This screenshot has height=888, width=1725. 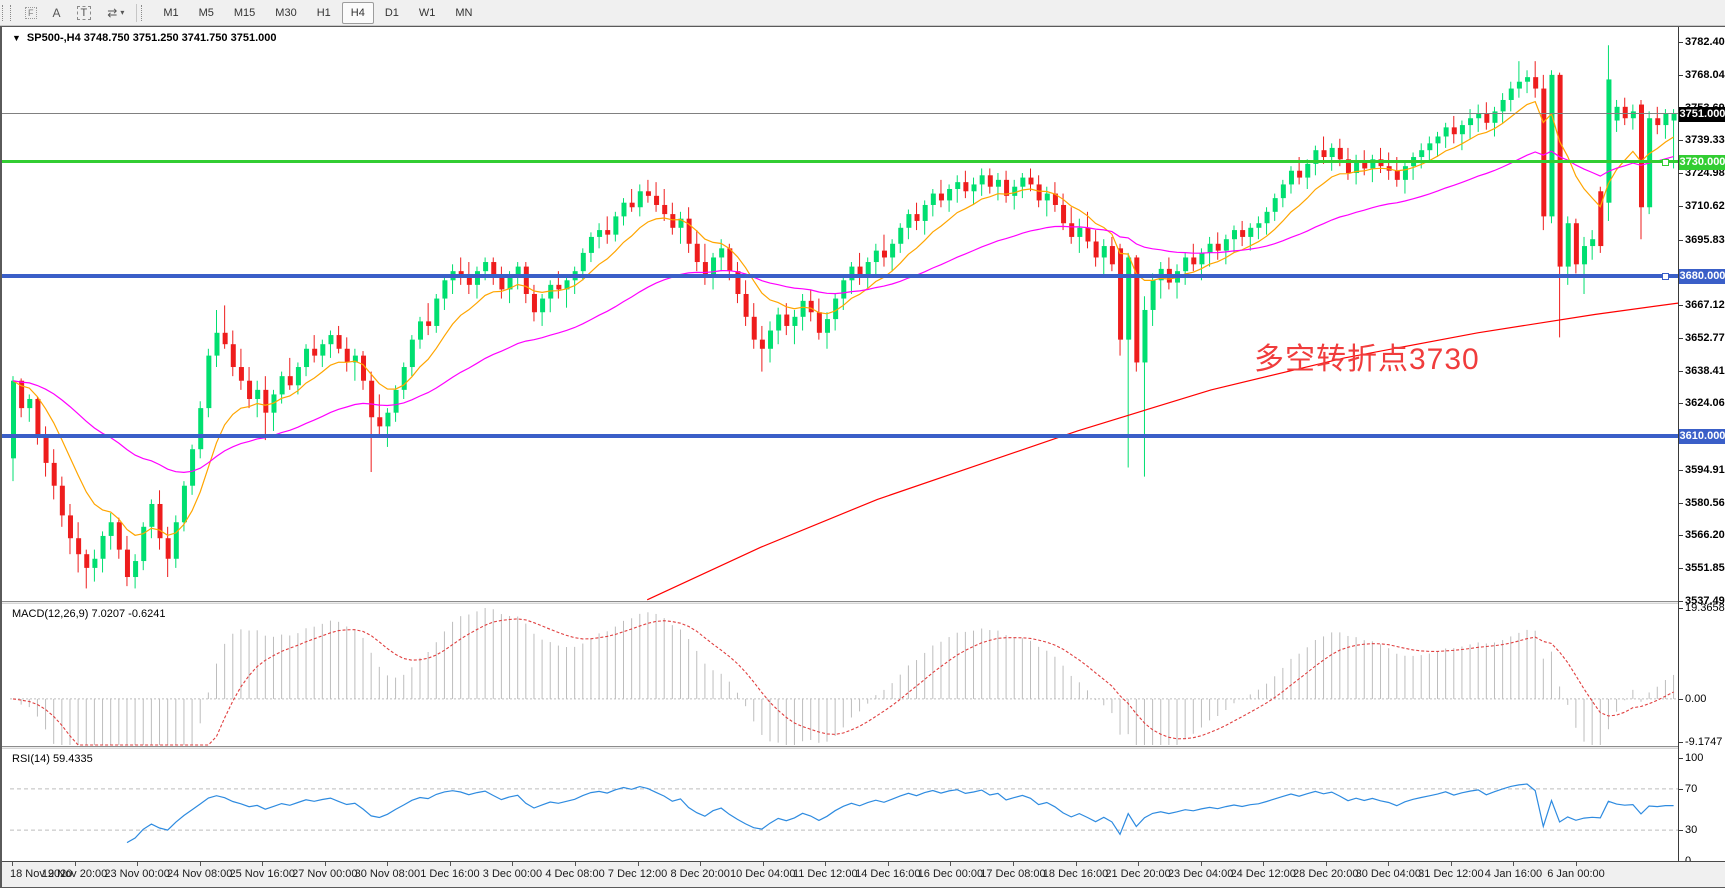 I want to click on price-level-line-3610.000, so click(x=840, y=435).